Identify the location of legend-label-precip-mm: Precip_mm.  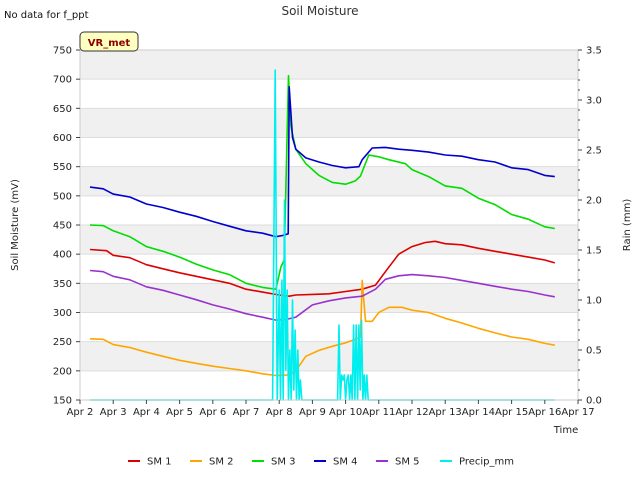
(486, 462).